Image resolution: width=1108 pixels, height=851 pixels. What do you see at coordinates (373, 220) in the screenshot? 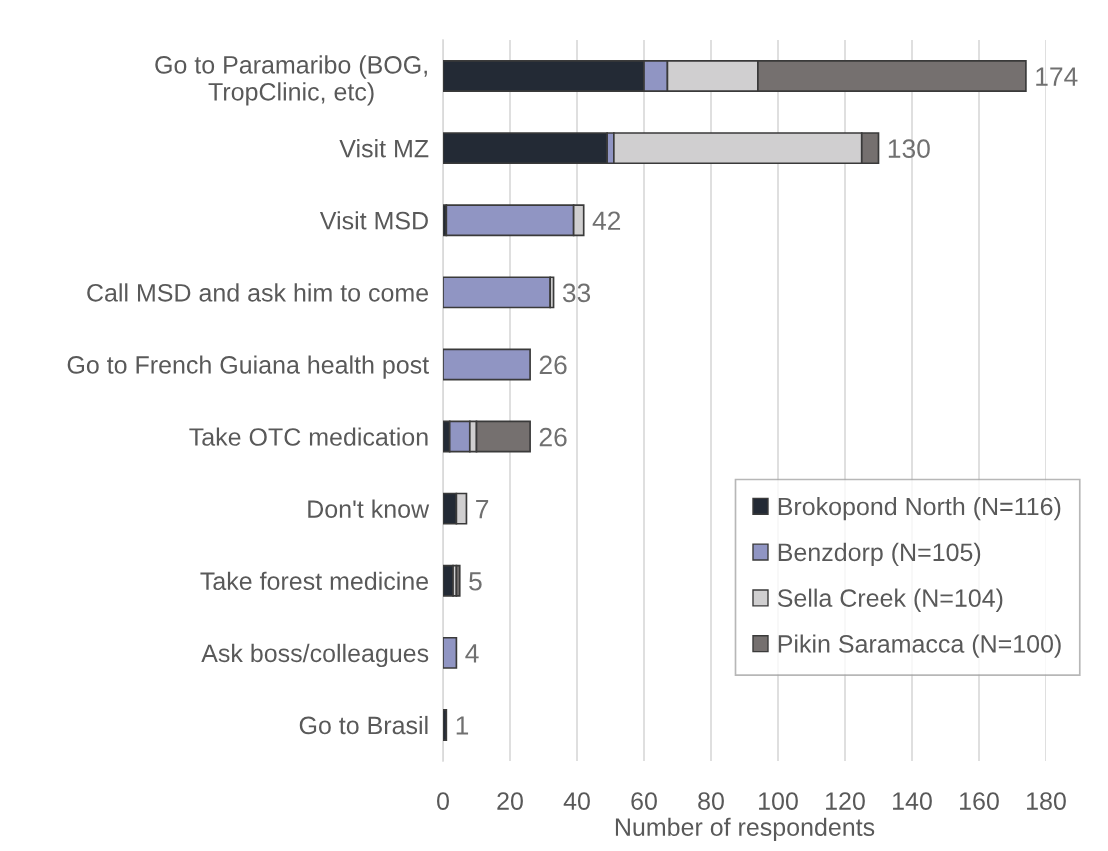
I see `y-tick-label: Visit MSD` at bounding box center [373, 220].